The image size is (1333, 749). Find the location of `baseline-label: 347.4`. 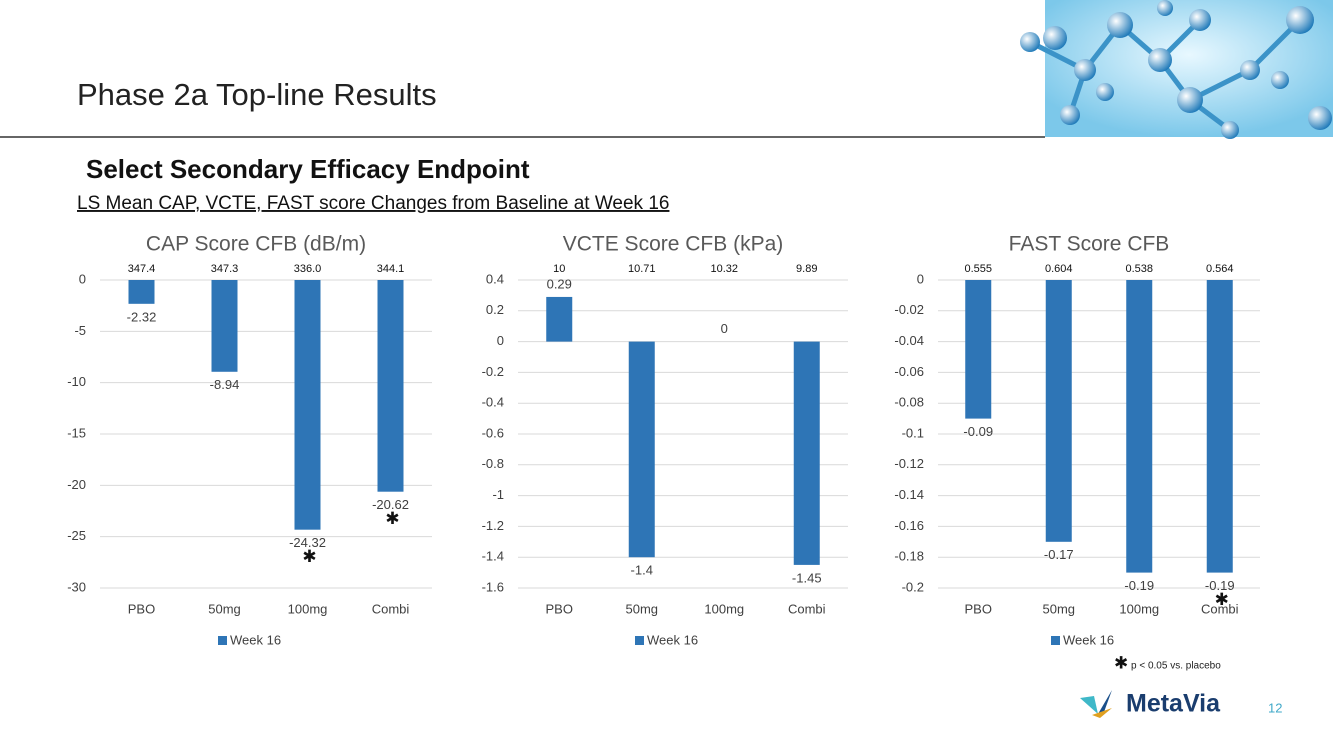

baseline-label: 347.4 is located at coordinates (142, 269).